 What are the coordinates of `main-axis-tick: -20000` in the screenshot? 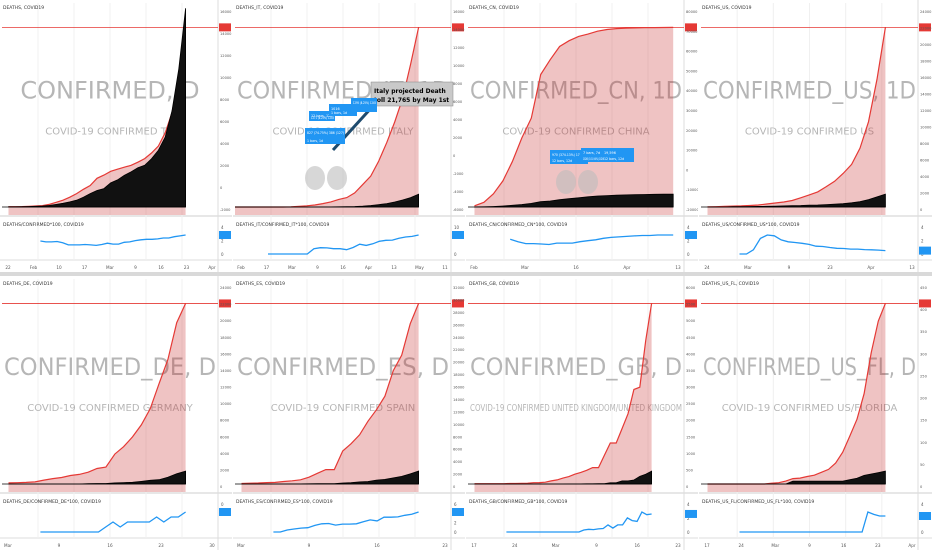 It's located at (692, 210).